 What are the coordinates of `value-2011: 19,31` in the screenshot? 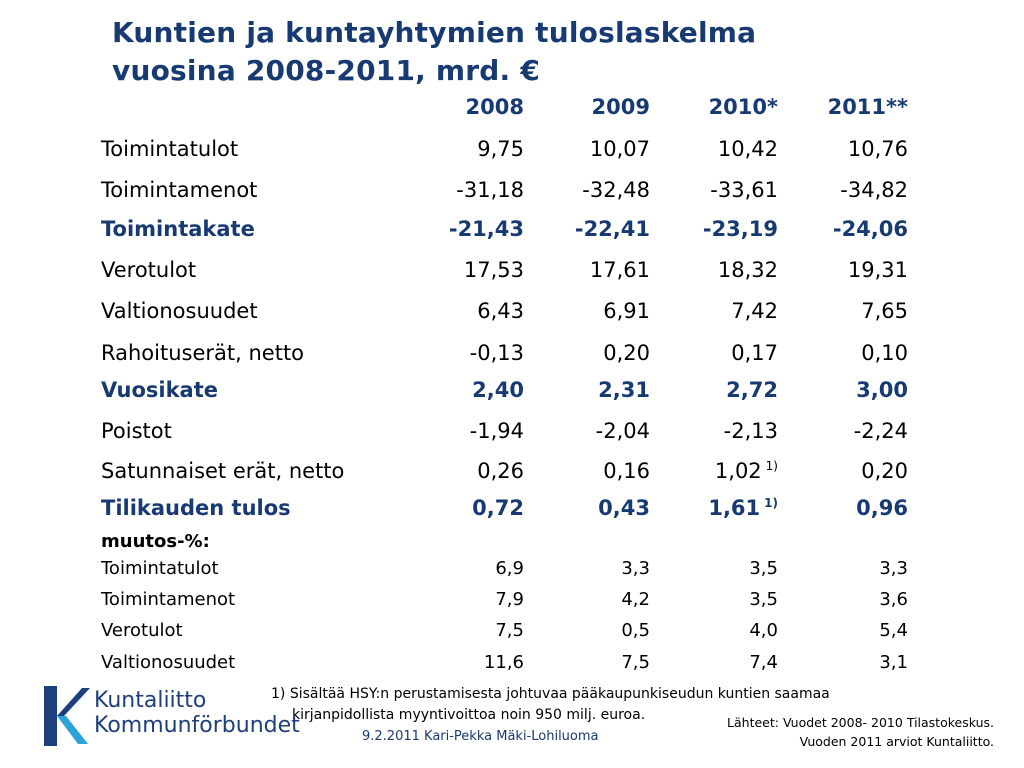 It's located at (877, 270).